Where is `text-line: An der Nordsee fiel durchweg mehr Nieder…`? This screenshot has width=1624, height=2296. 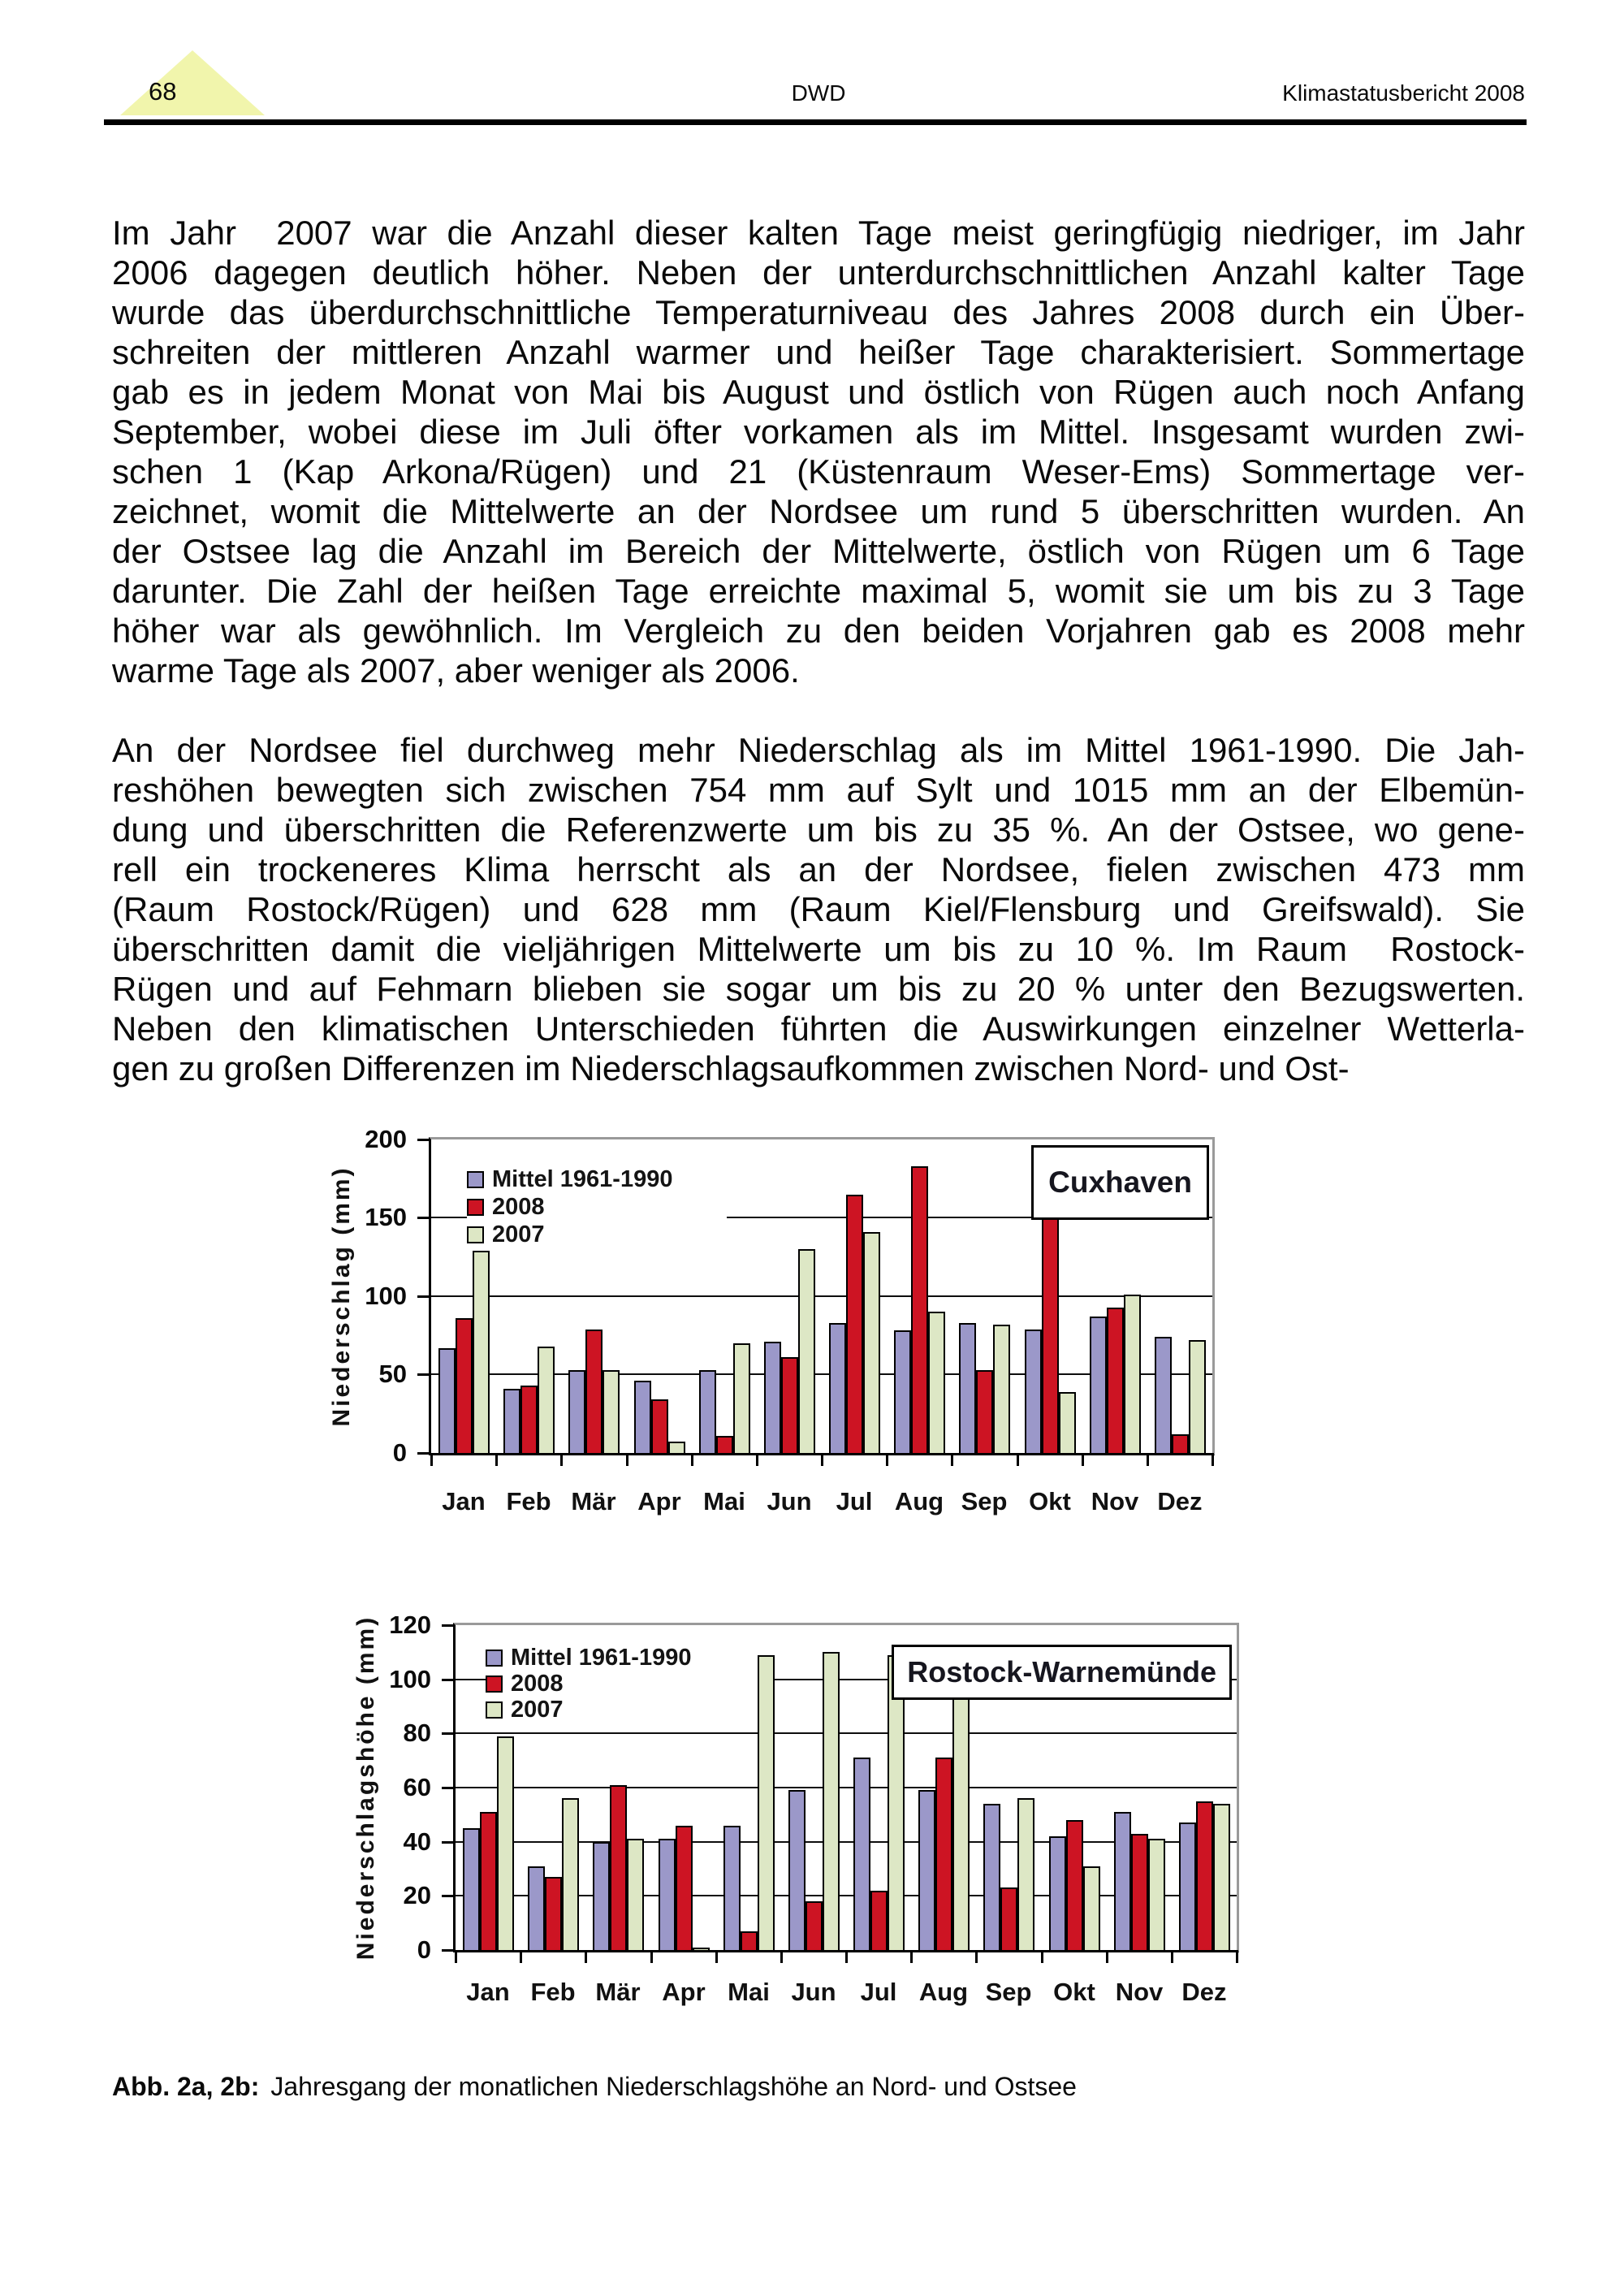 text-line: An der Nordsee fiel durchweg mehr Nieder… is located at coordinates (819, 750).